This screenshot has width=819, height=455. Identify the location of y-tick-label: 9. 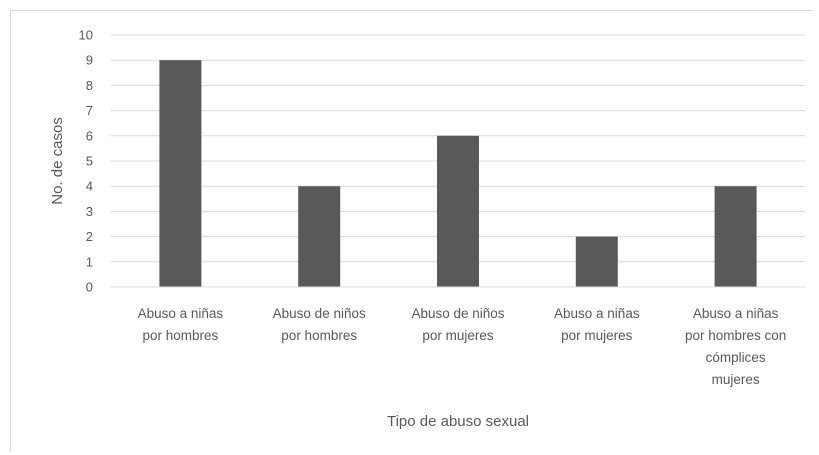
(89, 60).